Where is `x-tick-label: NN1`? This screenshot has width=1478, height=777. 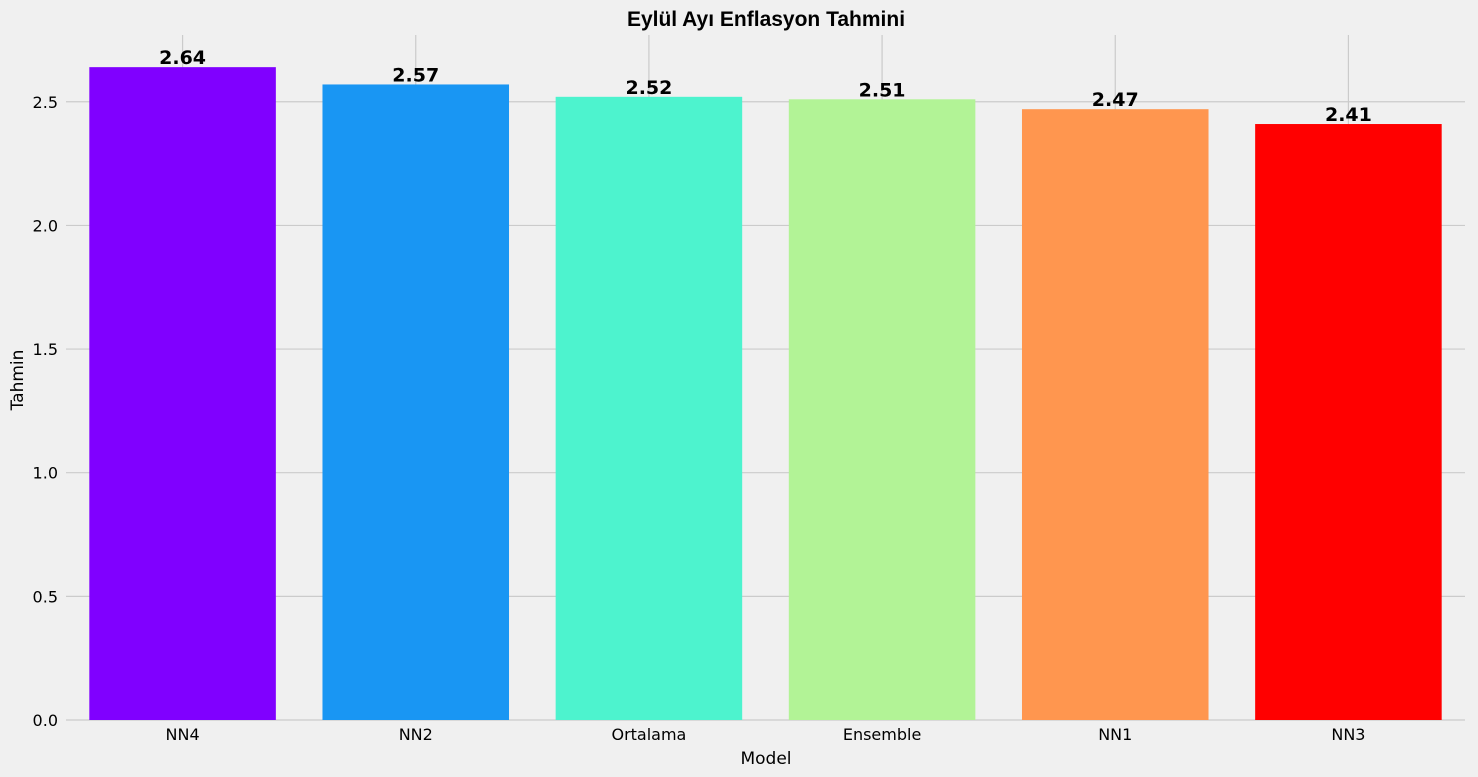
x-tick-label: NN1 is located at coordinates (1115, 734).